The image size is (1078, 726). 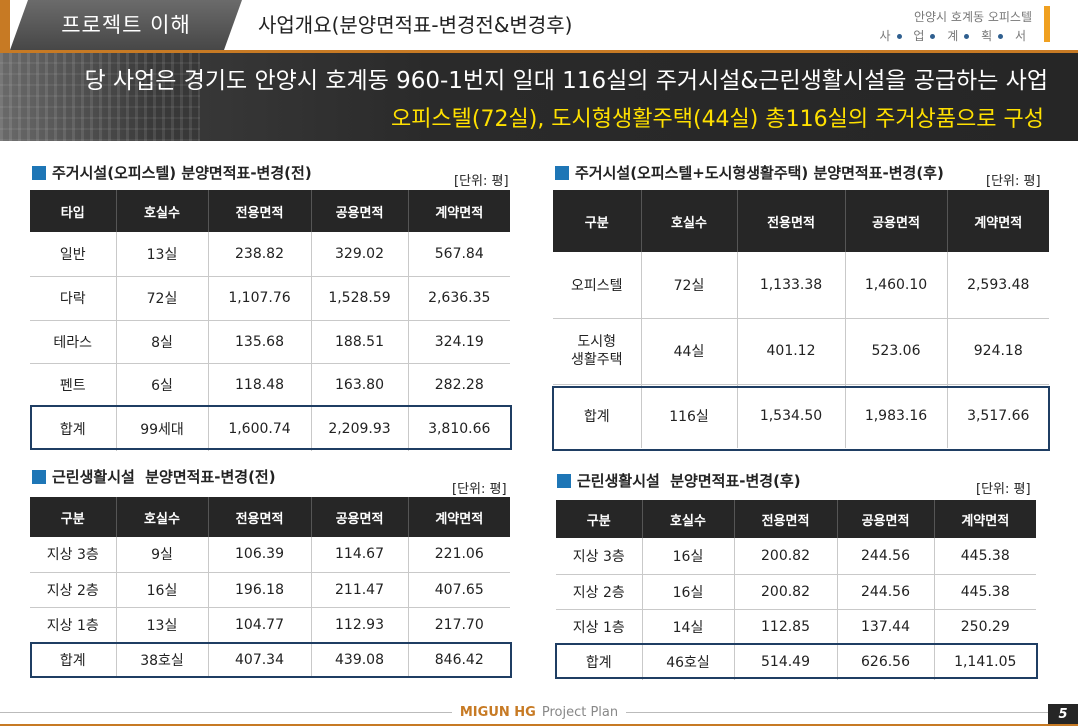 What do you see at coordinates (459, 254) in the screenshot?
I see `table-cell: 567.84` at bounding box center [459, 254].